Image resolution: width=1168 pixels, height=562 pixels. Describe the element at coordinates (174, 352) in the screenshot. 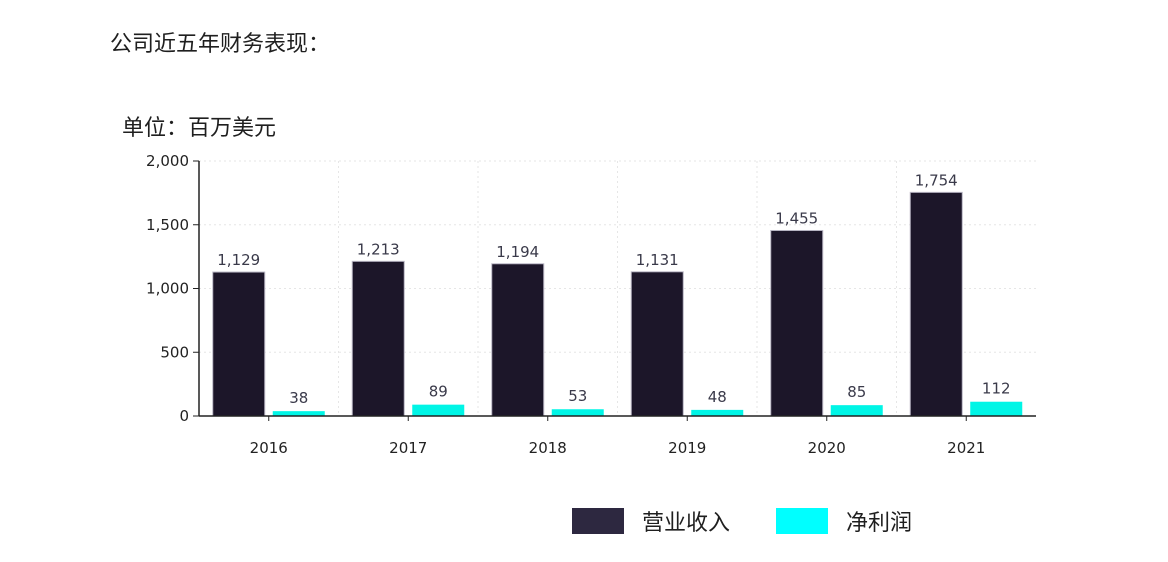

I see `y-tick-label: 500` at that location.